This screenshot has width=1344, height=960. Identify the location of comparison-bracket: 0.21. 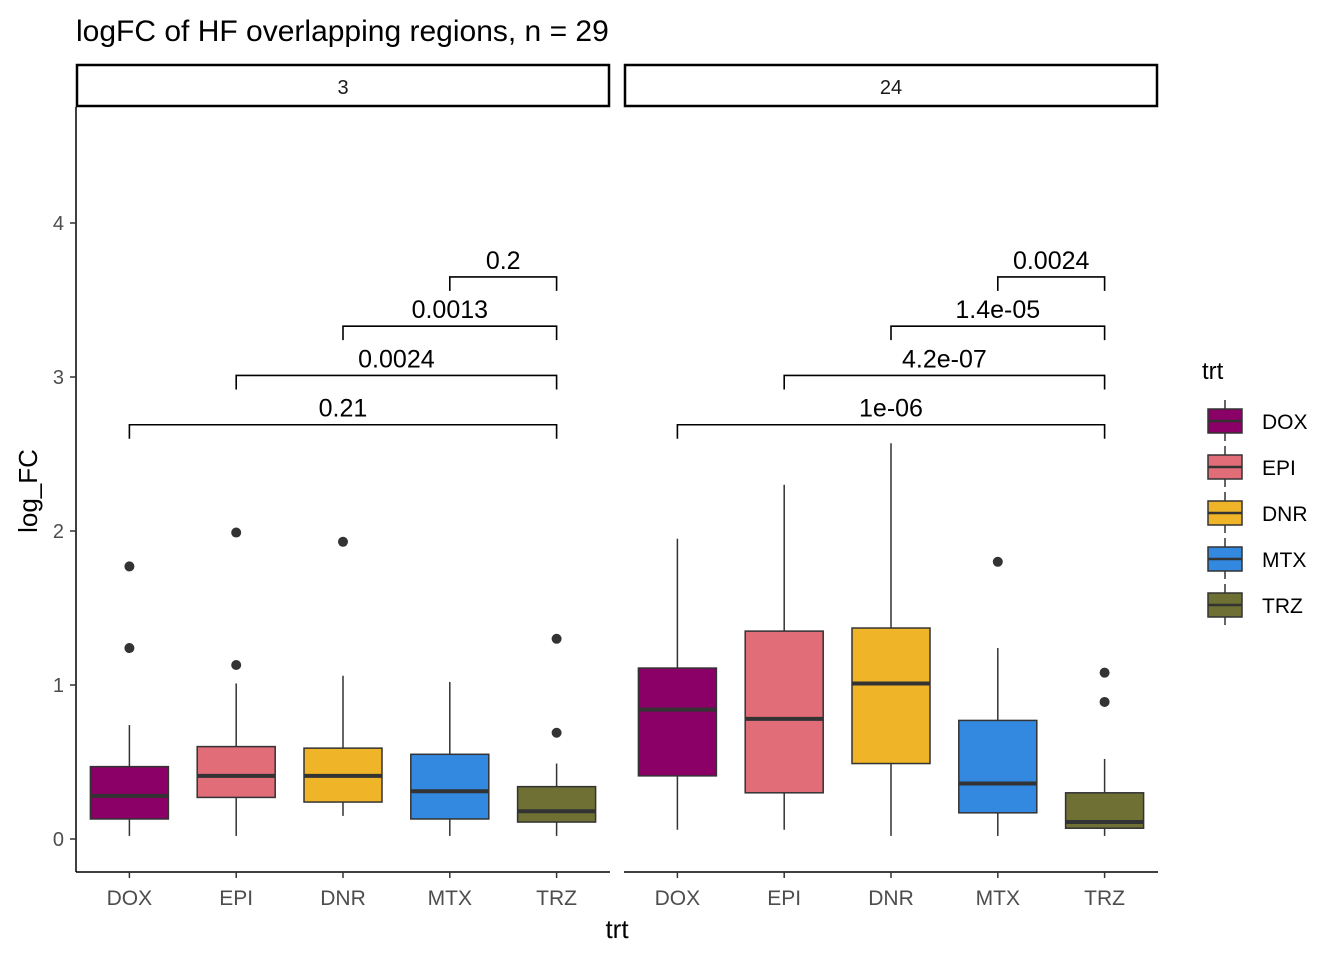
(343, 417).